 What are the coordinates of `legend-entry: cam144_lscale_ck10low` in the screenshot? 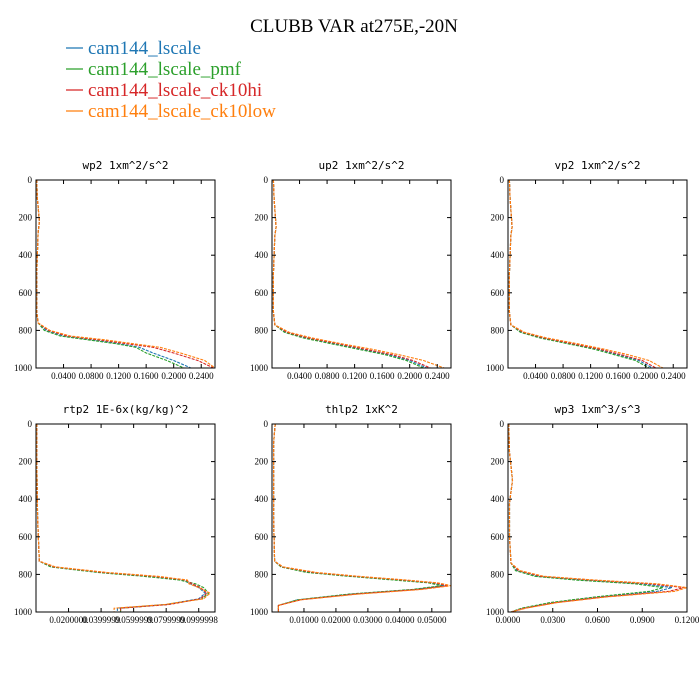 It's located at (171, 111).